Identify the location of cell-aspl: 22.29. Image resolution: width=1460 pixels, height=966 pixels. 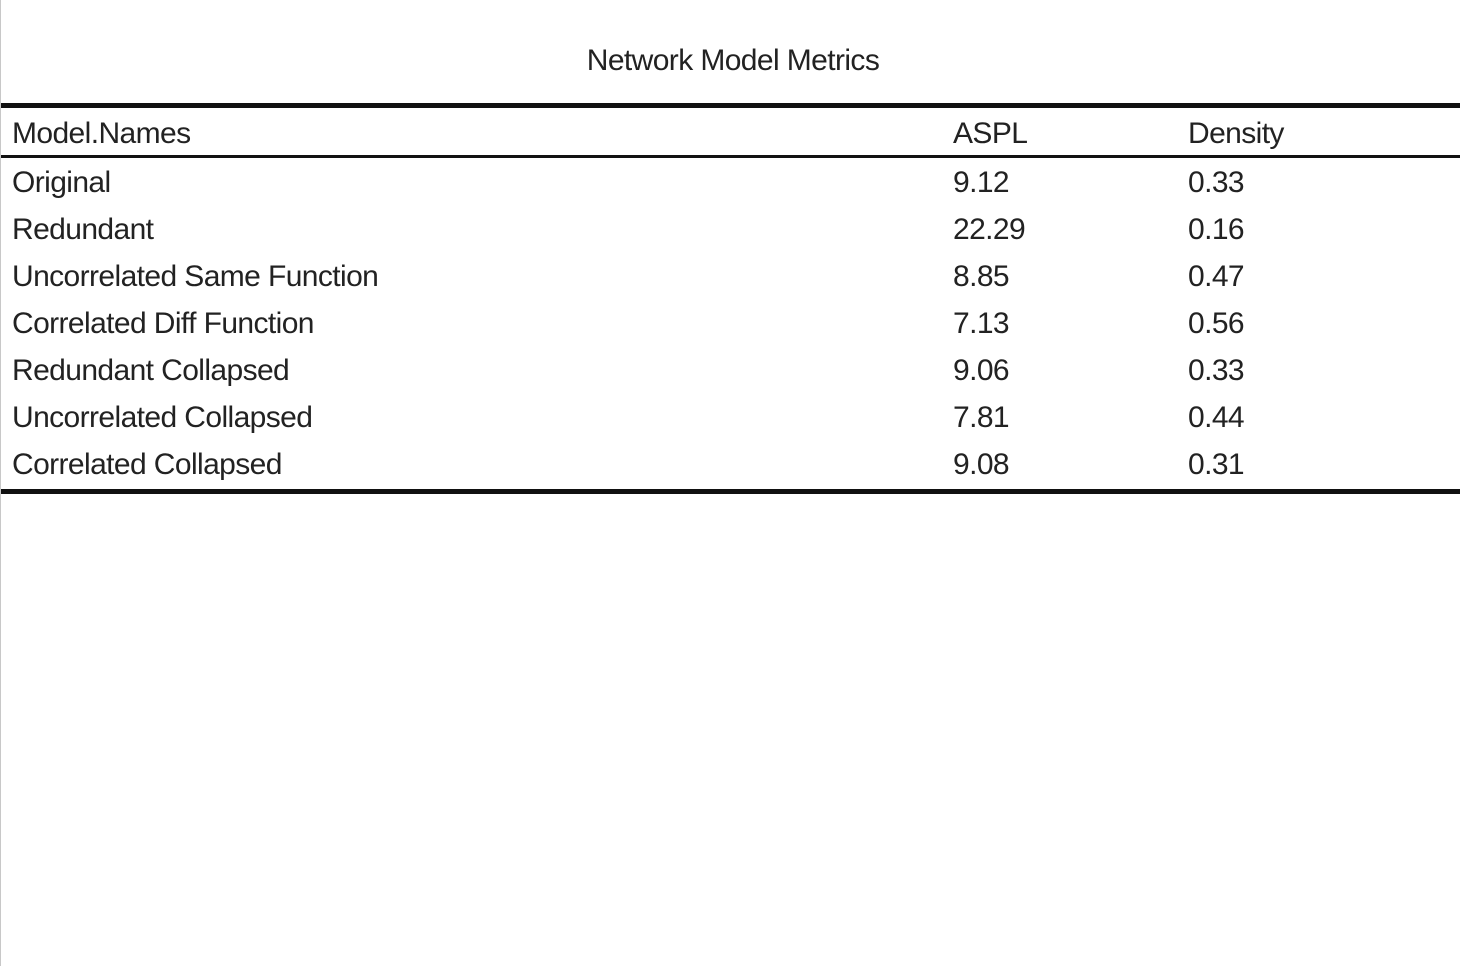
(989, 229).